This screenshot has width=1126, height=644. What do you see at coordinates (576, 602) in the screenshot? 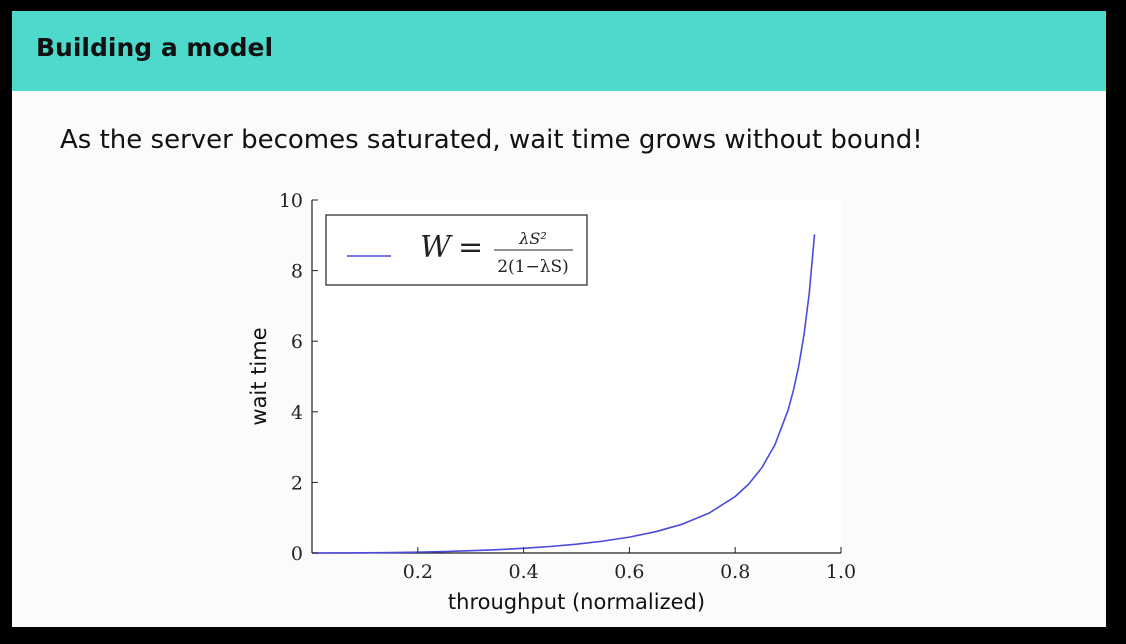
I see `x-axis-label: throughput (normalized)` at bounding box center [576, 602].